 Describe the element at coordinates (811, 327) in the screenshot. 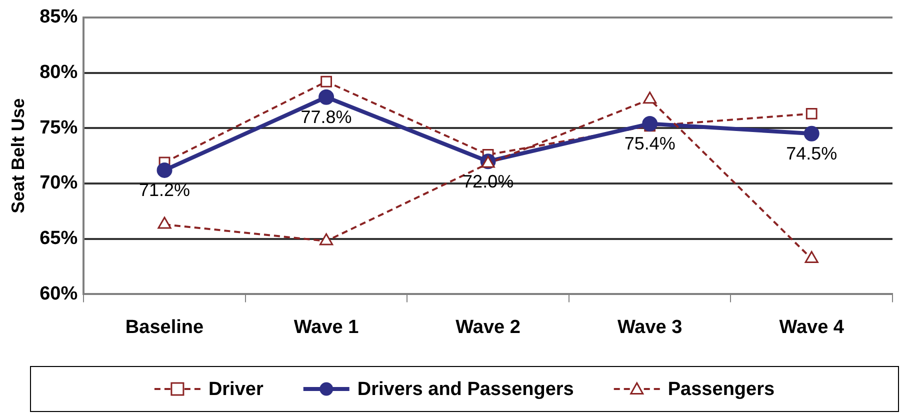

I see `x-tick-label: Wave 4` at that location.